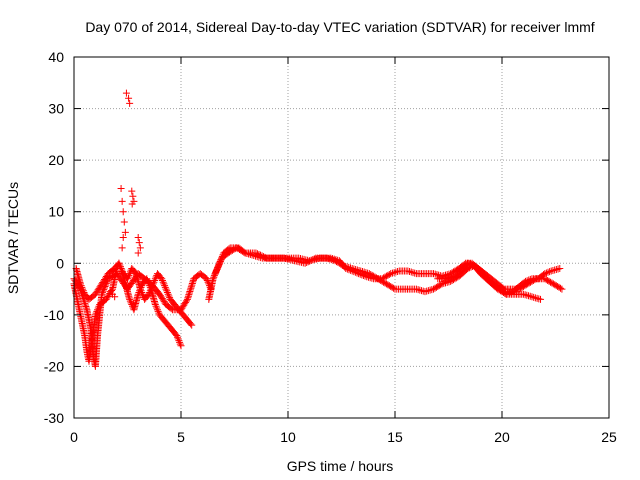 The image size is (640, 480). I want to click on x-tick-label: 20, so click(502, 437).